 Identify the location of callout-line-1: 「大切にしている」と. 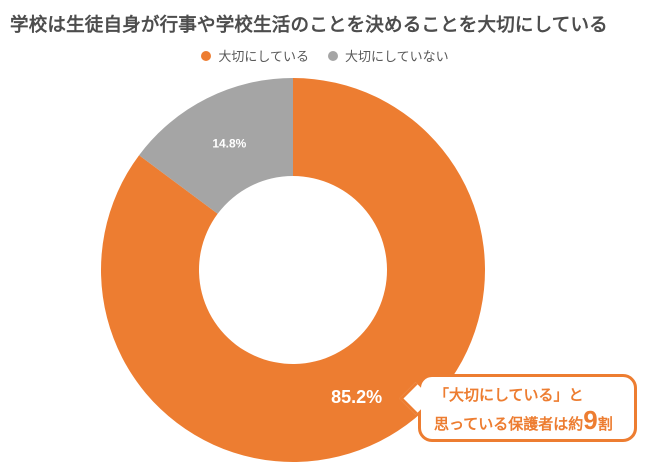
(509, 395).